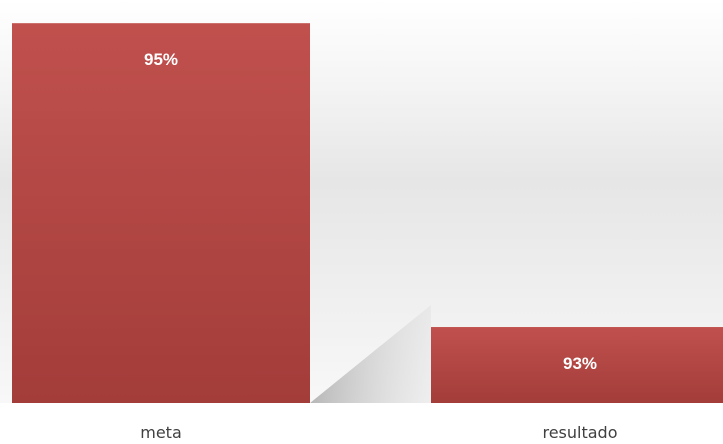  I want to click on category-label-resultado: resultado, so click(579, 432).